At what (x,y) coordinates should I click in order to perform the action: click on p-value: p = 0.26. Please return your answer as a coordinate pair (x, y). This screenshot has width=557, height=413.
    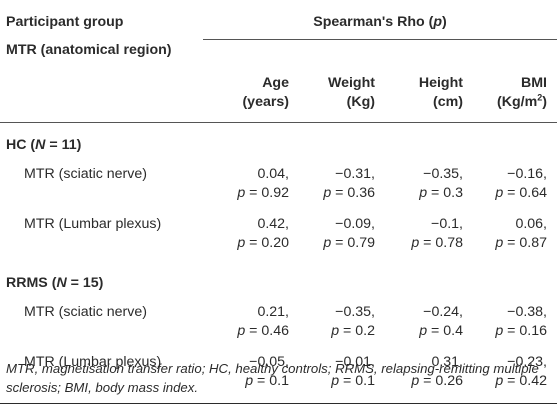
    Looking at the image, I should click on (424, 381).